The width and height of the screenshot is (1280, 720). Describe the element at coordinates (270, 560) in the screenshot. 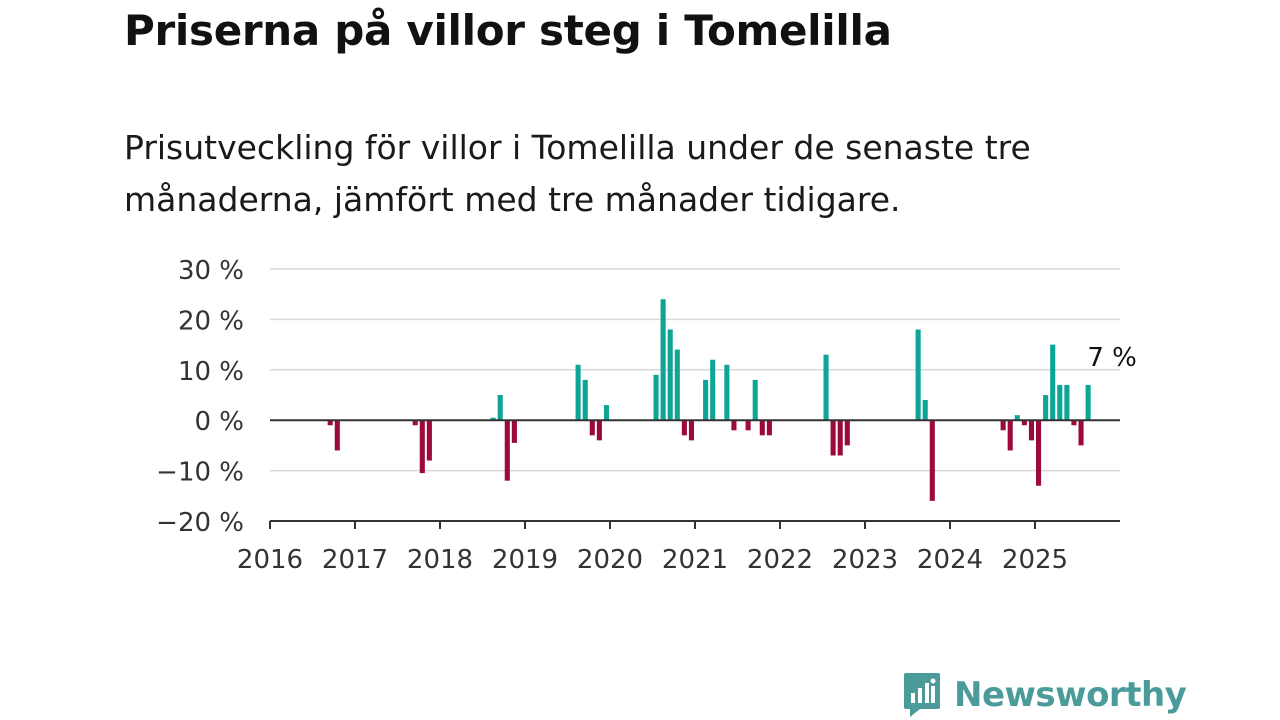

I see `x-tick-label: 2016` at that location.